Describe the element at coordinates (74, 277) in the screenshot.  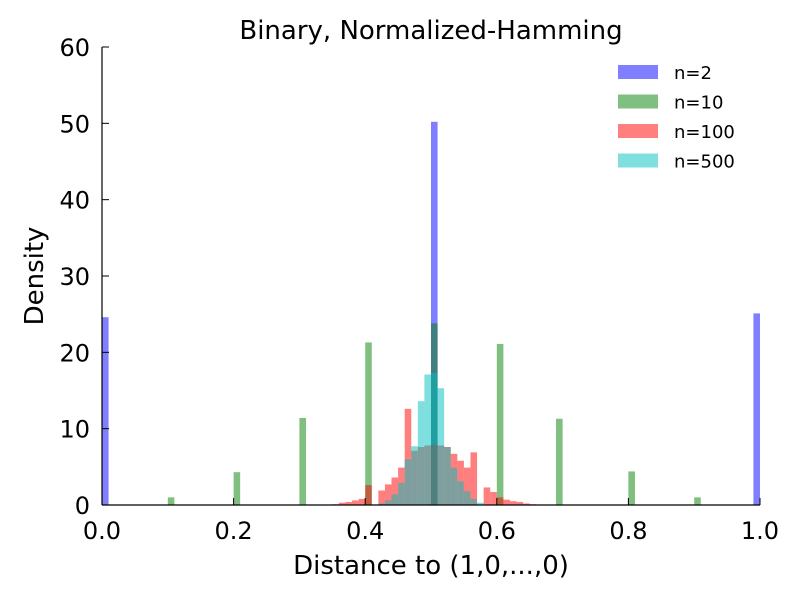
I see `y-tick-label: 30` at that location.